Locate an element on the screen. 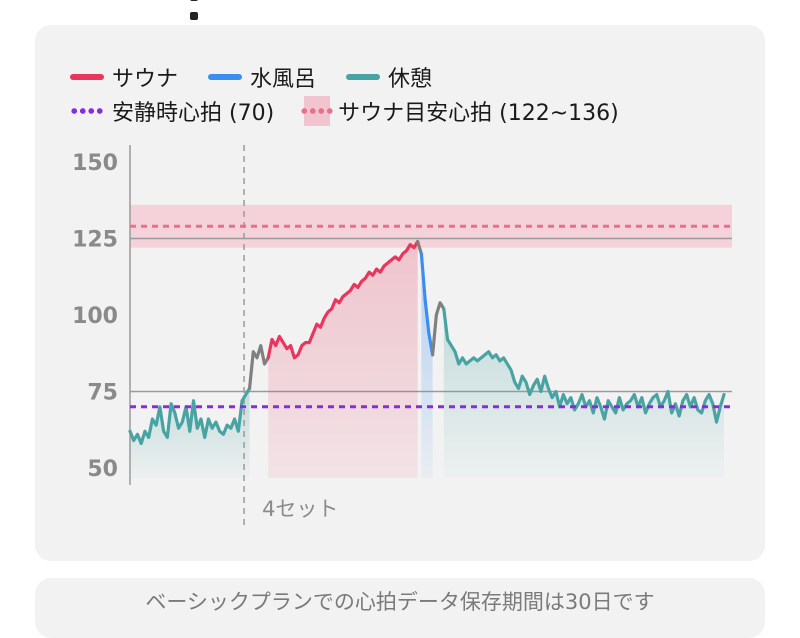 Image resolution: width=800 pixels, height=638 pixels. legend-swatch-sauna is located at coordinates (87, 77).